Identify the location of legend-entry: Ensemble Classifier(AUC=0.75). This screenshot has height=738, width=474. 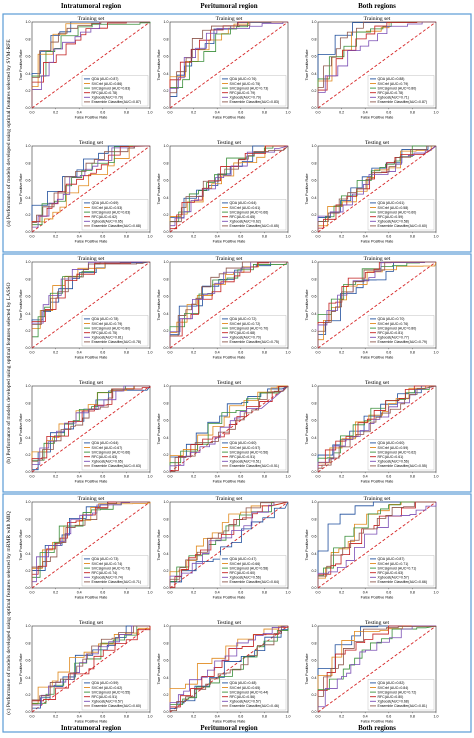
(255, 342).